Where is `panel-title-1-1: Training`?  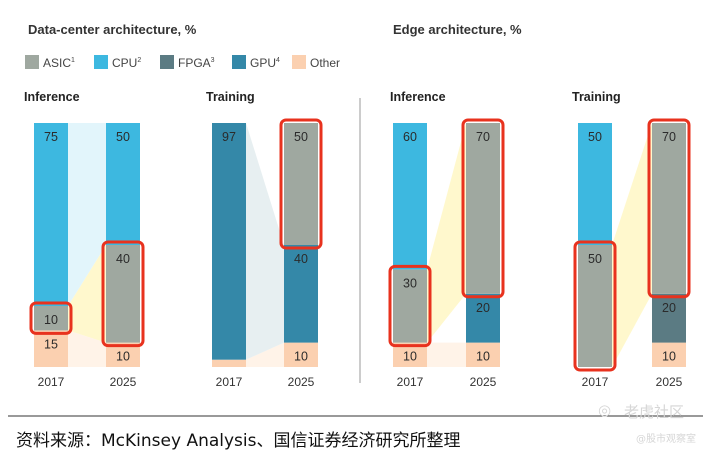 panel-title-1-1: Training is located at coordinates (596, 97).